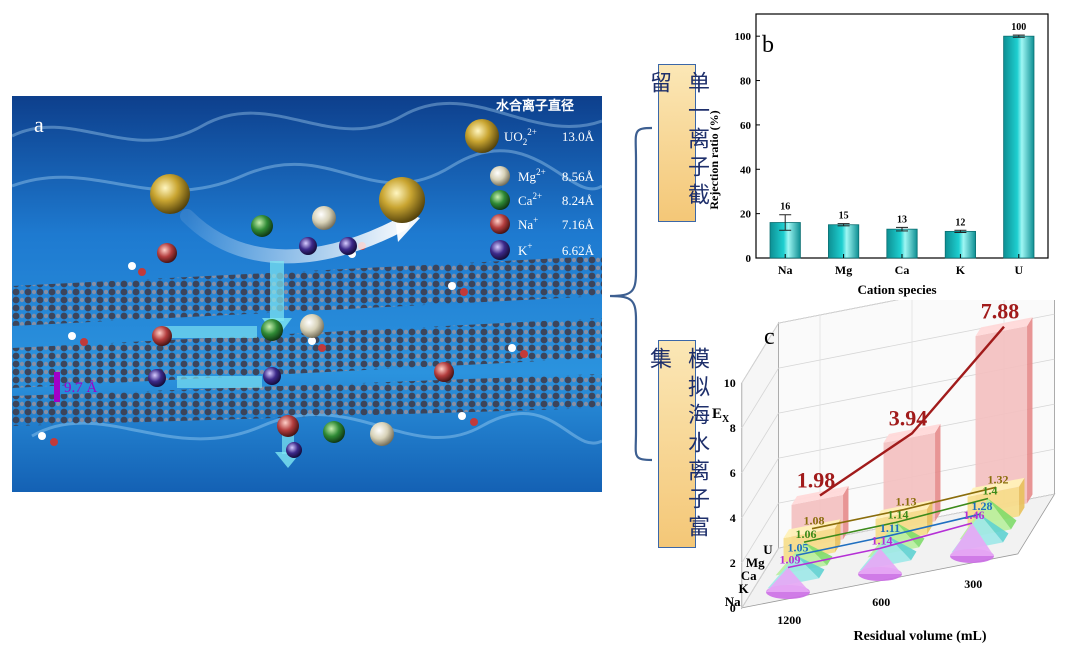 The width and height of the screenshot is (1080, 661). What do you see at coordinates (733, 428) in the screenshot?
I see `chart-c-ztick-label: 8` at bounding box center [733, 428].